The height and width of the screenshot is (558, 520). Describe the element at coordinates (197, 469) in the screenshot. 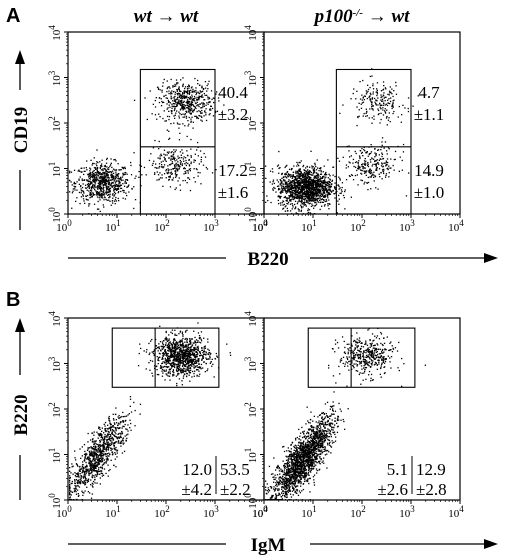

I see `gate-percent-left: 12.0` at that location.